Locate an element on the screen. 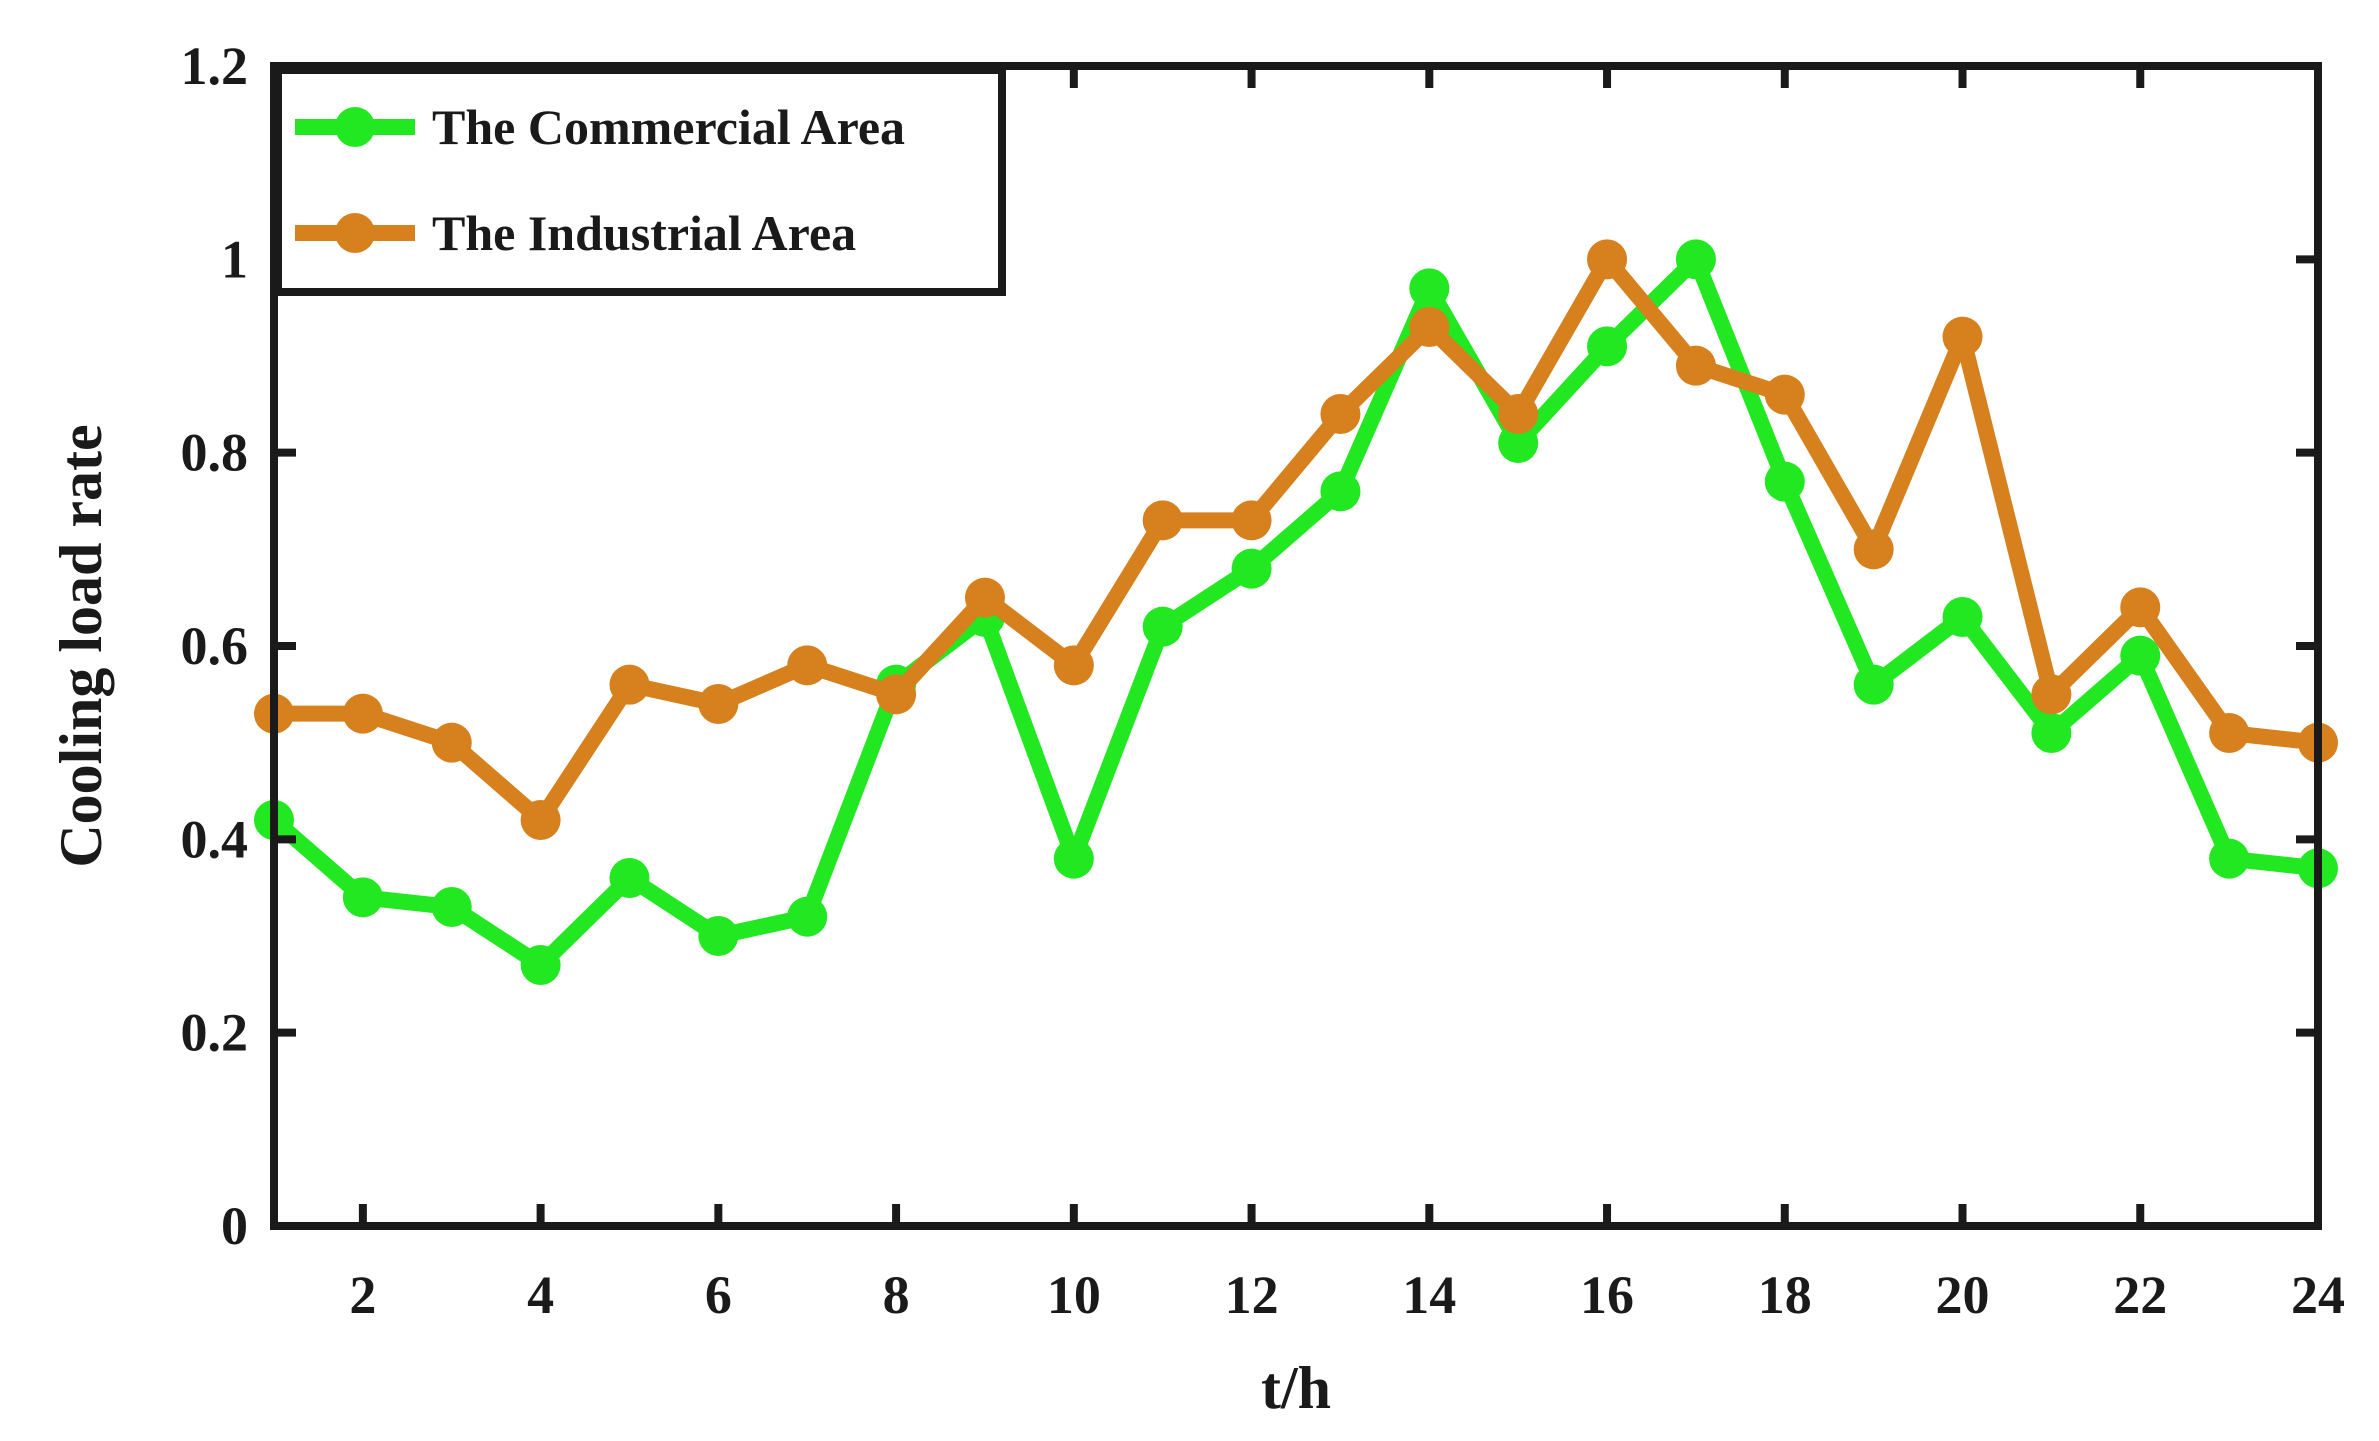  x-tick-label: 12 is located at coordinates (1252, 1295).